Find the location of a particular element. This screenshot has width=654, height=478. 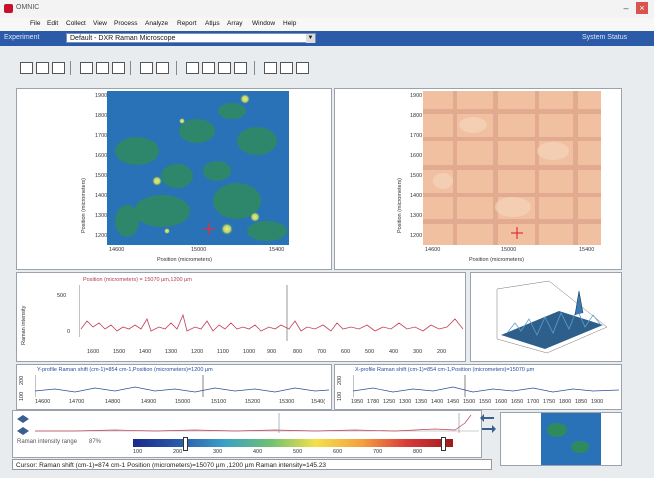

3d-surface is located at coordinates (552, 330).